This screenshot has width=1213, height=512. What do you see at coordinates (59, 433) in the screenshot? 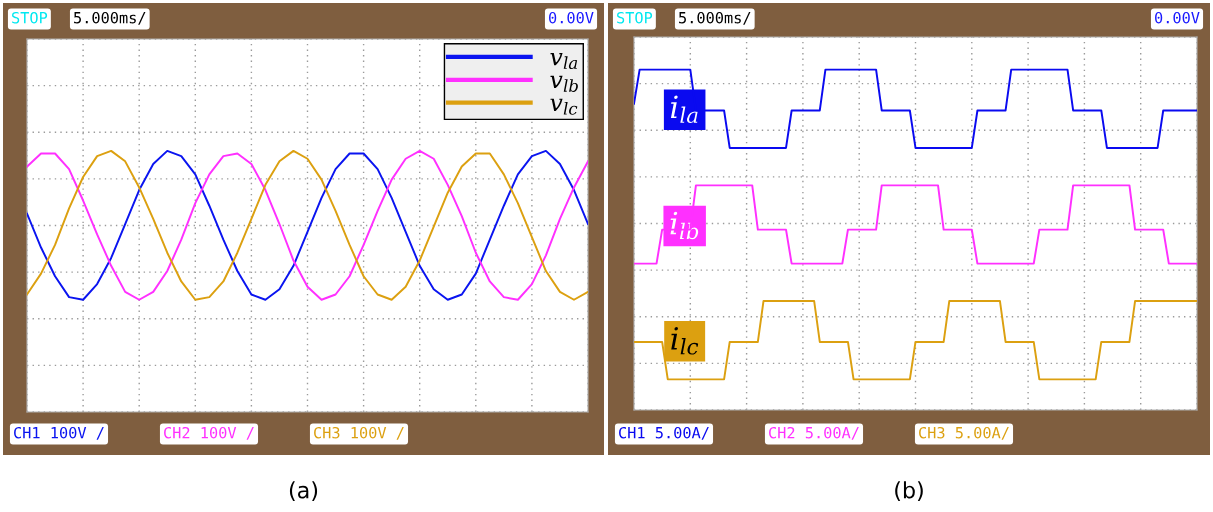
I see `text: CH1 100V /` at bounding box center [59, 433].